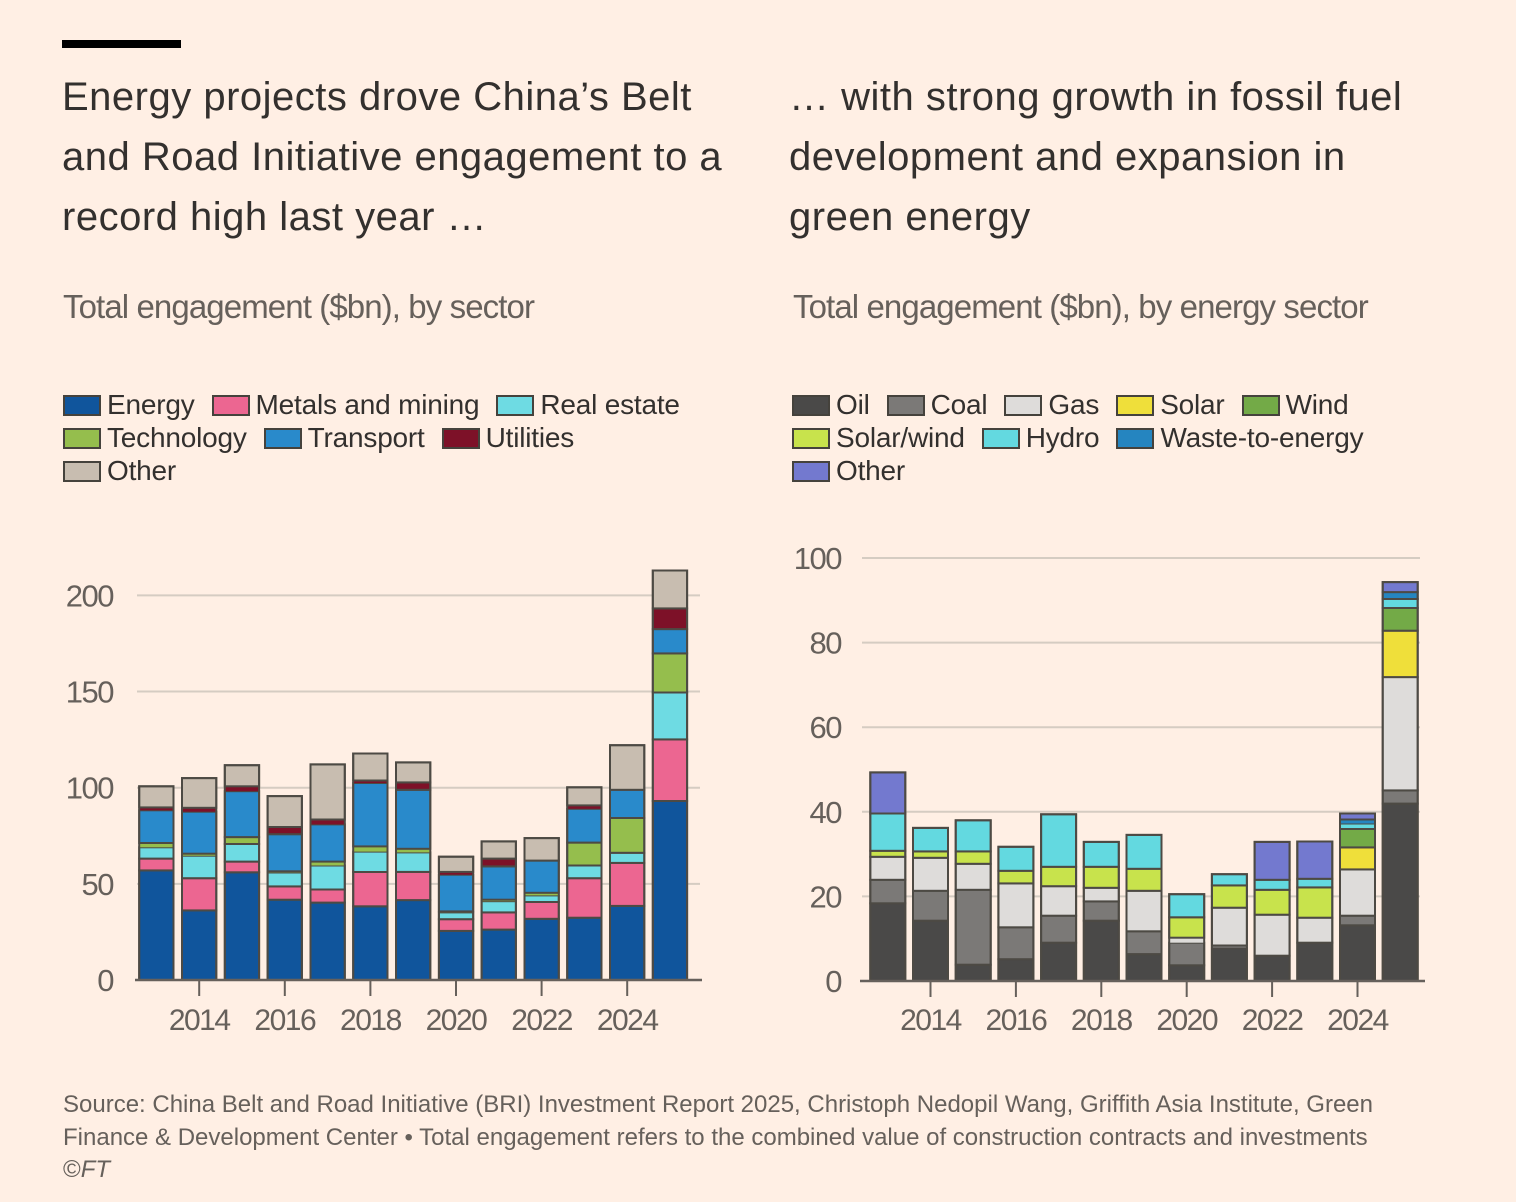 This screenshot has height=1202, width=1516. I want to click on svg-text: 60, so click(826, 727).